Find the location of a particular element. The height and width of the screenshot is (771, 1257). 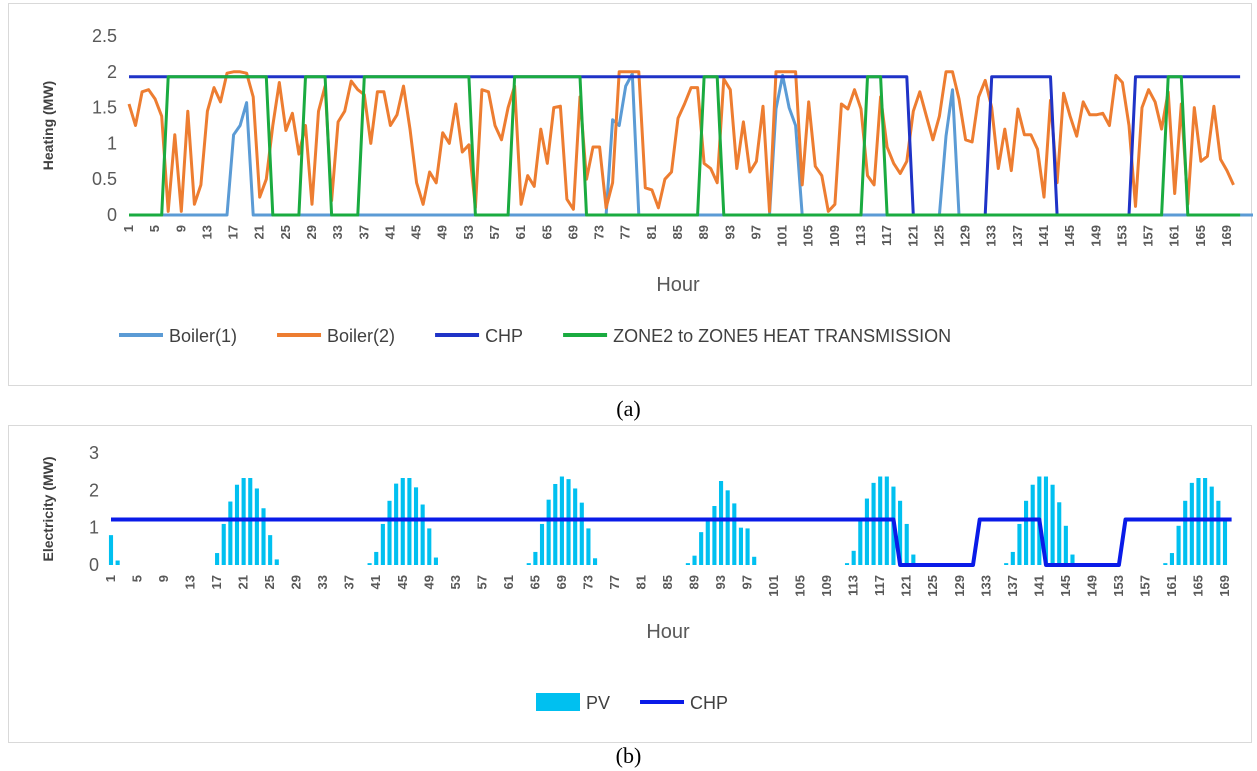

legend-label: Boiler(1) is located at coordinates (203, 336).